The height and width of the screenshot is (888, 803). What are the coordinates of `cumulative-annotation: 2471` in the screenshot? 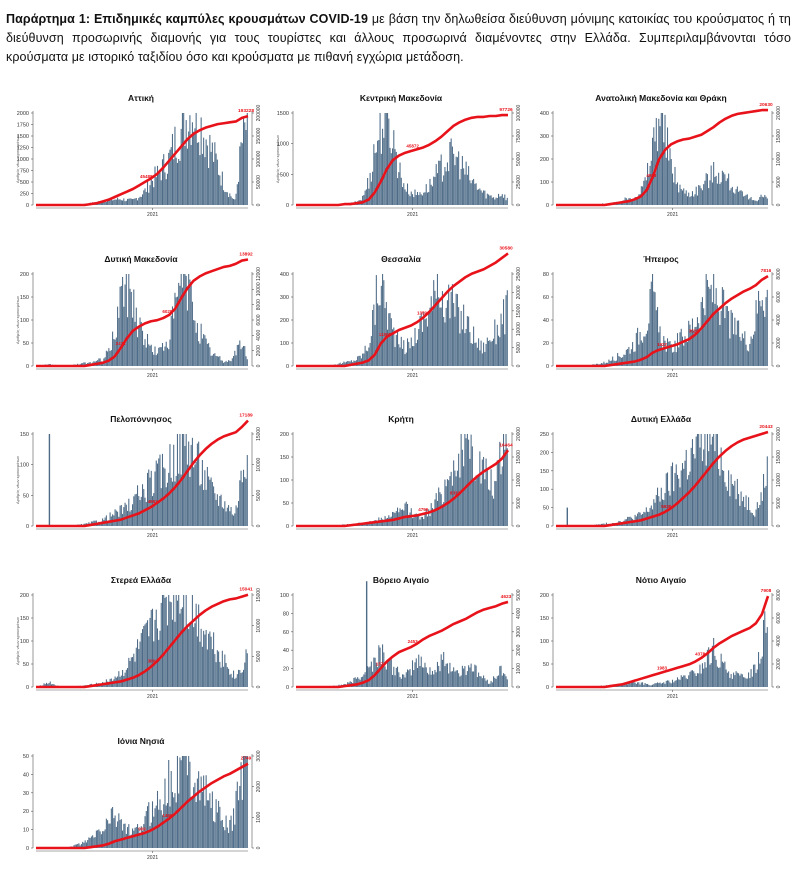 It's located at (121, 343).